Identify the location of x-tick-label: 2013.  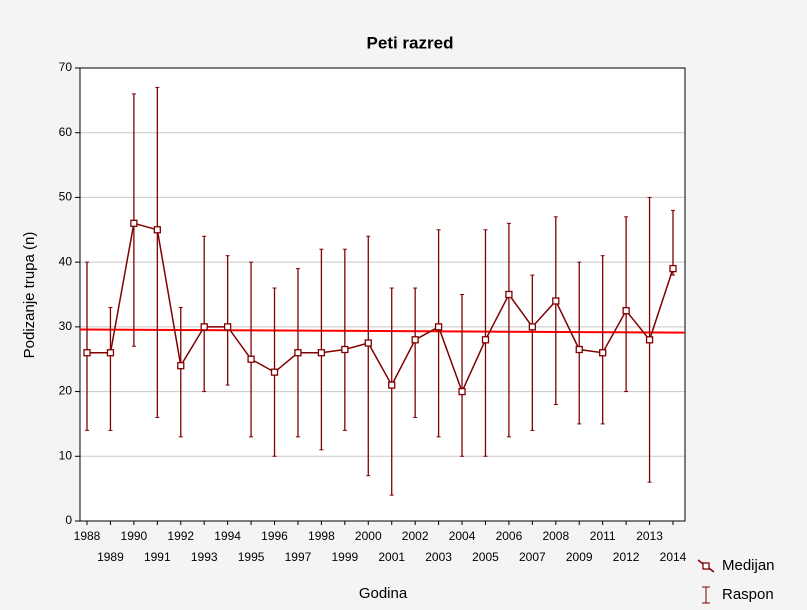
(649, 536).